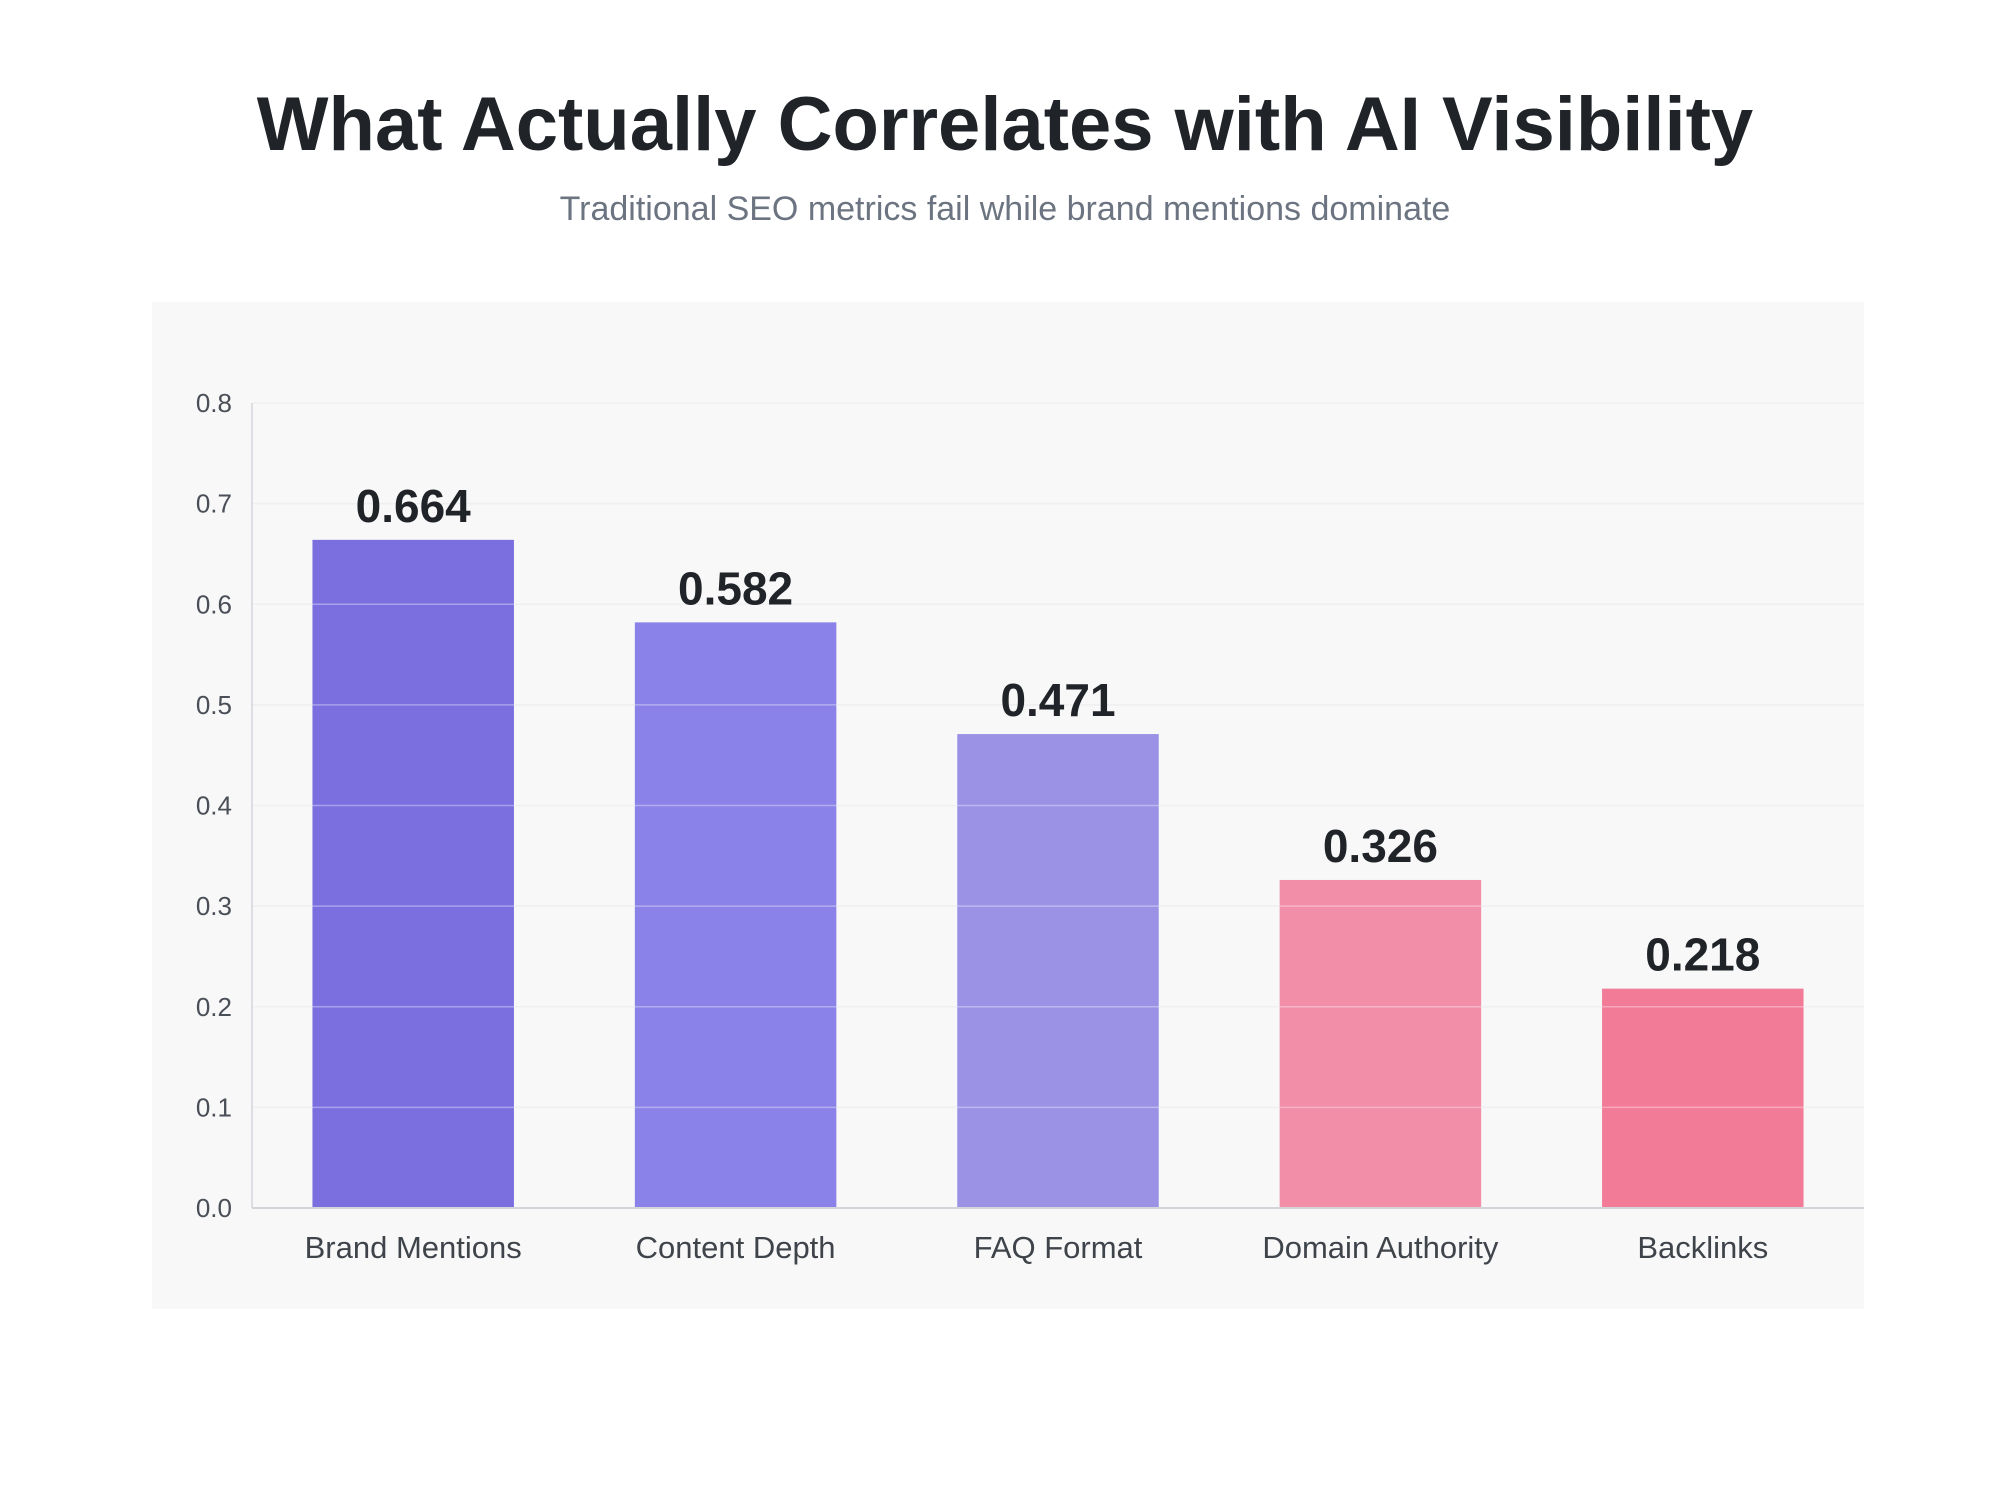 The width and height of the screenshot is (2000, 1500). I want to click on y-tick-label: 0.7, so click(214, 504).